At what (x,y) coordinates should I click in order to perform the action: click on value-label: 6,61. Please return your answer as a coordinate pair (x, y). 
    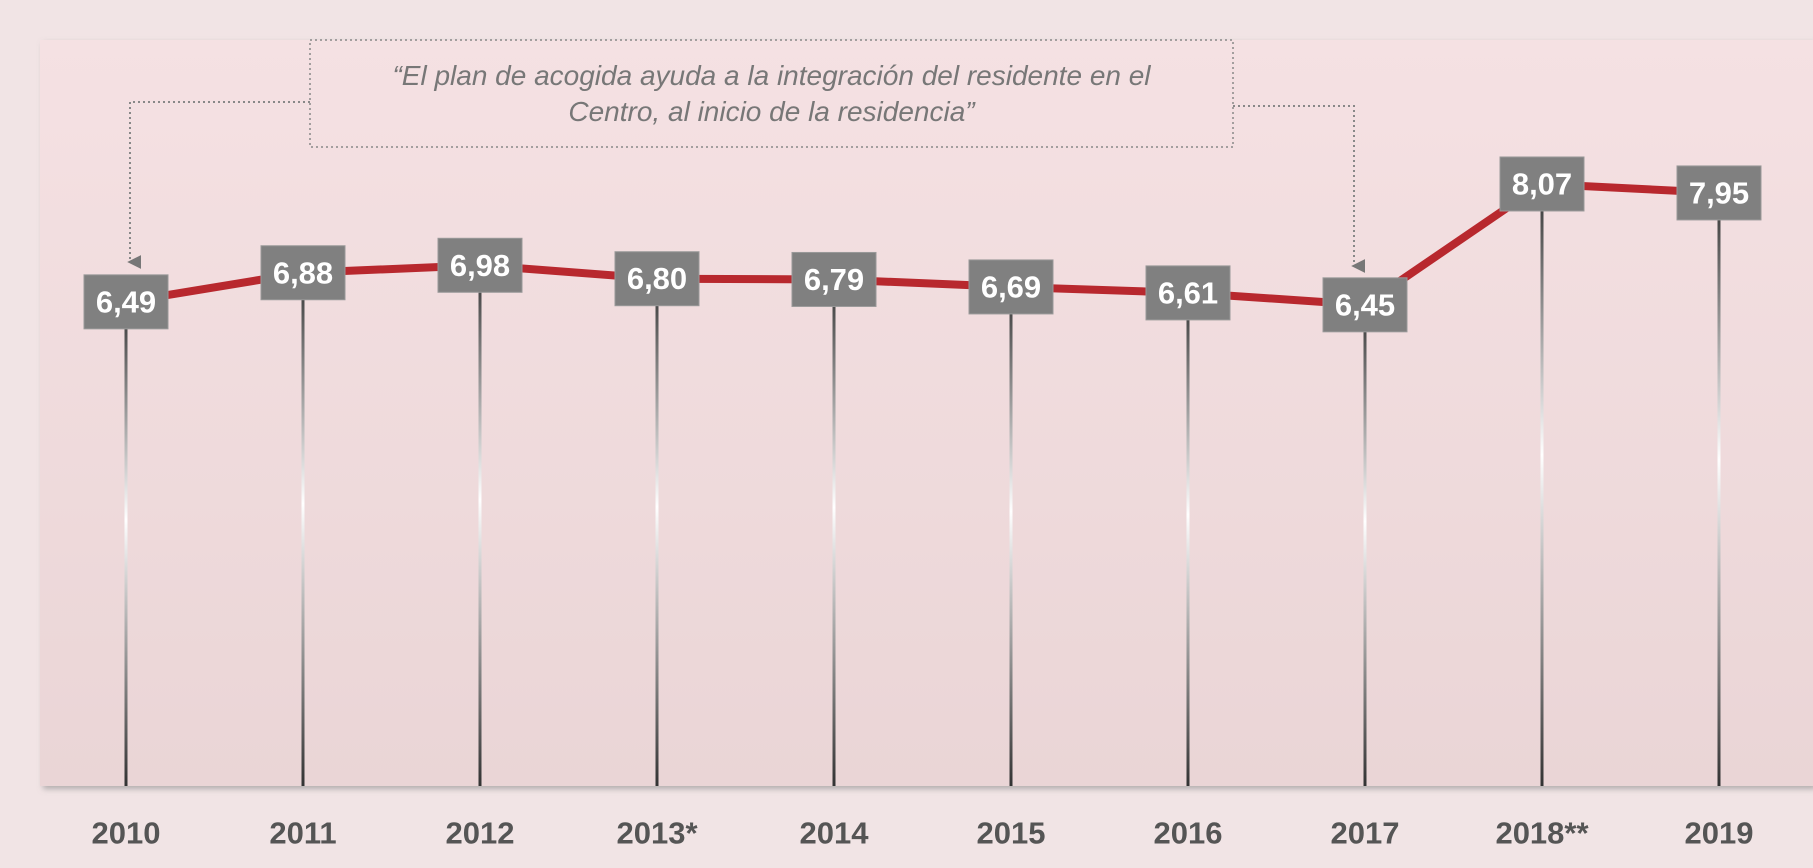
    Looking at the image, I should click on (1188, 292).